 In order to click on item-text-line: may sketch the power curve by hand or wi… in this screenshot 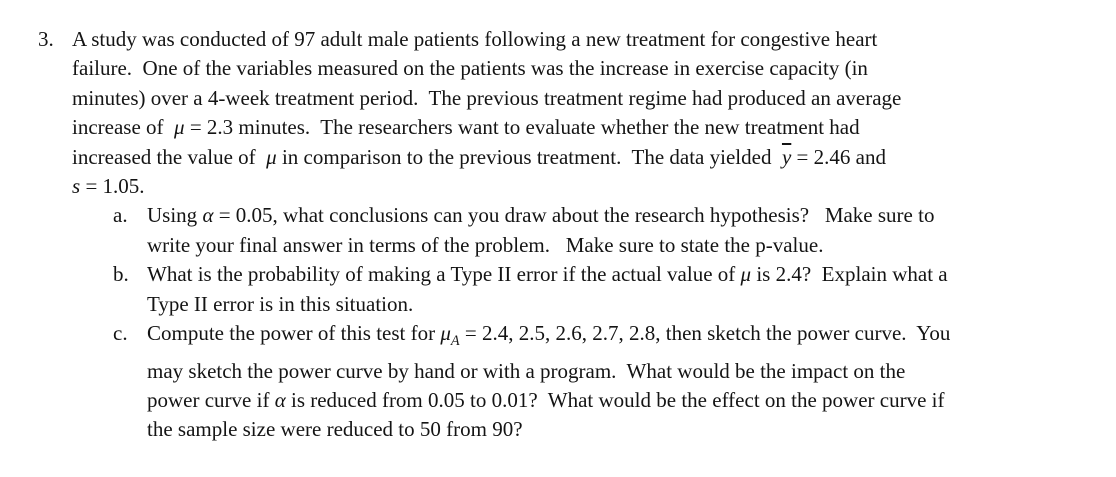, I will do `click(526, 370)`.